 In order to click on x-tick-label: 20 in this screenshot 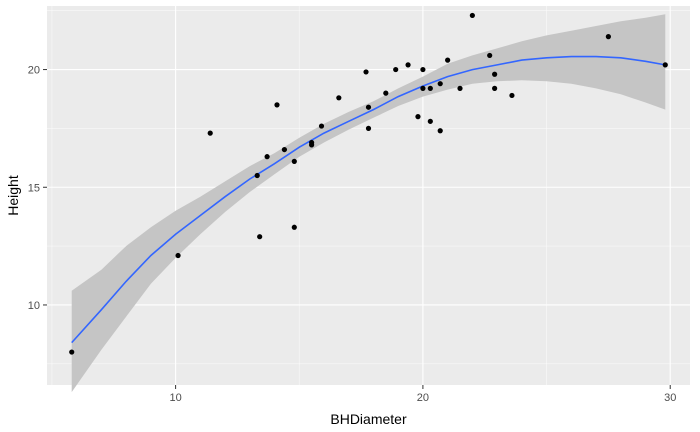, I will do `click(423, 398)`.